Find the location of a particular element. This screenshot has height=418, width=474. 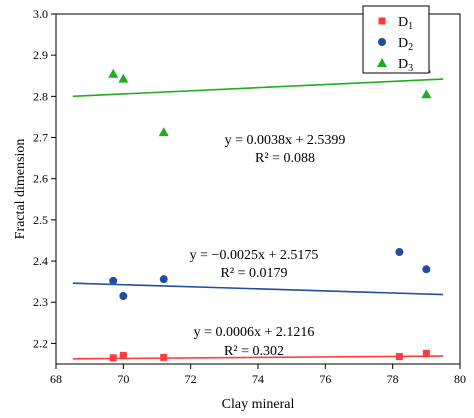

x-tick-label: 70 is located at coordinates (123, 379).